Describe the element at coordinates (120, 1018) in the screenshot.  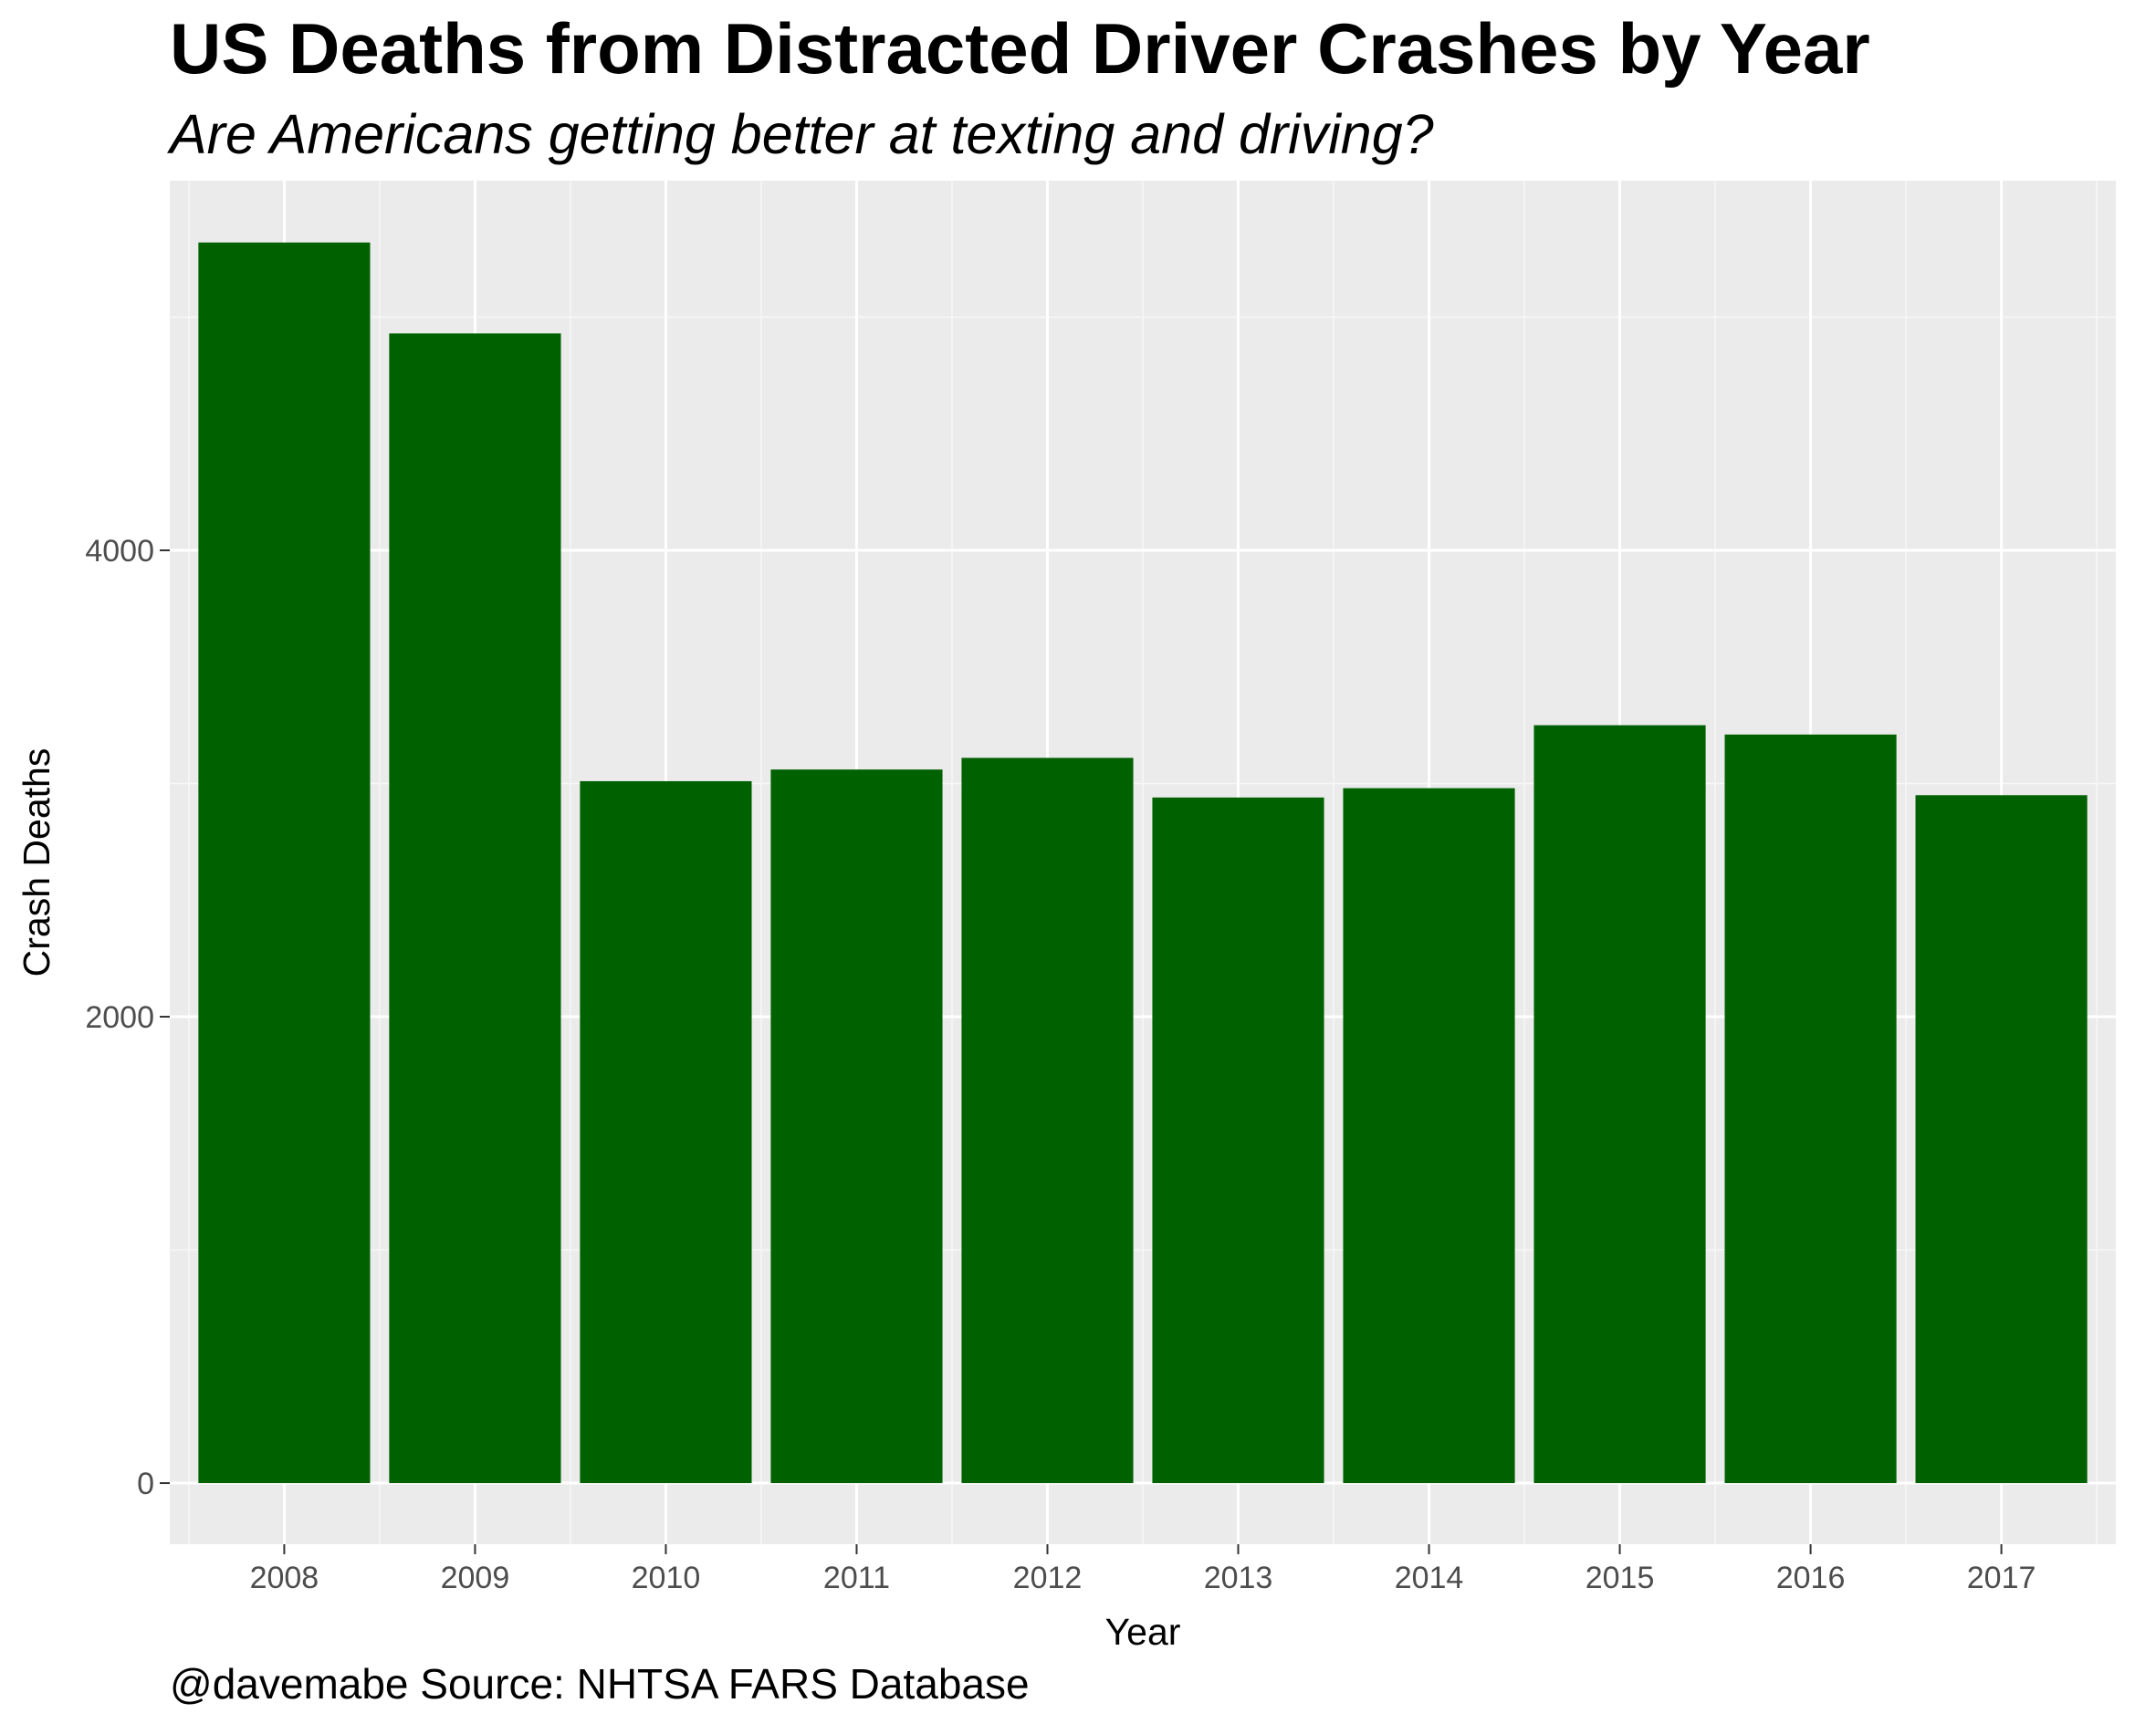
I see `y-tick-label: 2000` at that location.